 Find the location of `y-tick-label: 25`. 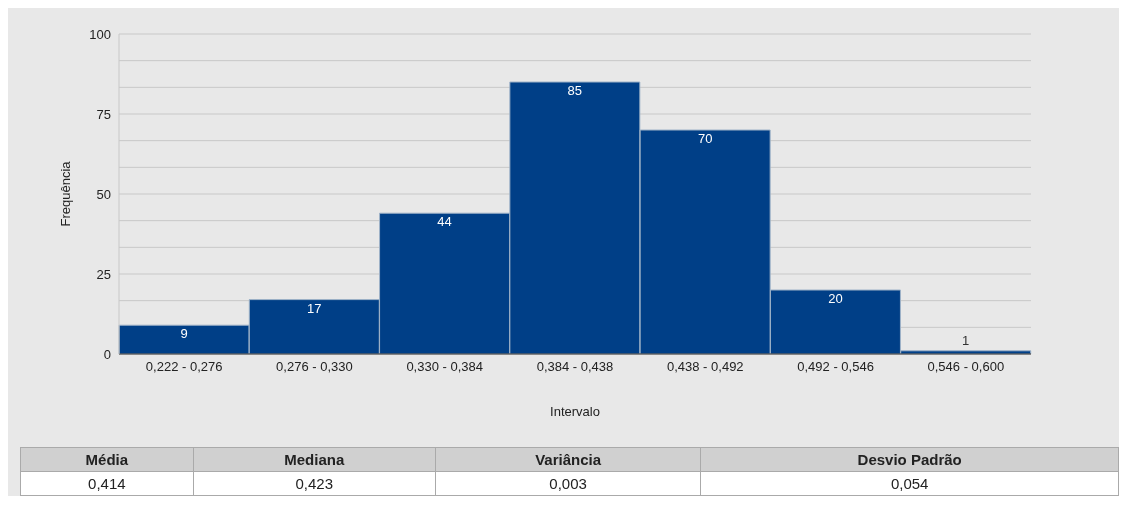

y-tick-label: 25 is located at coordinates (103, 274).